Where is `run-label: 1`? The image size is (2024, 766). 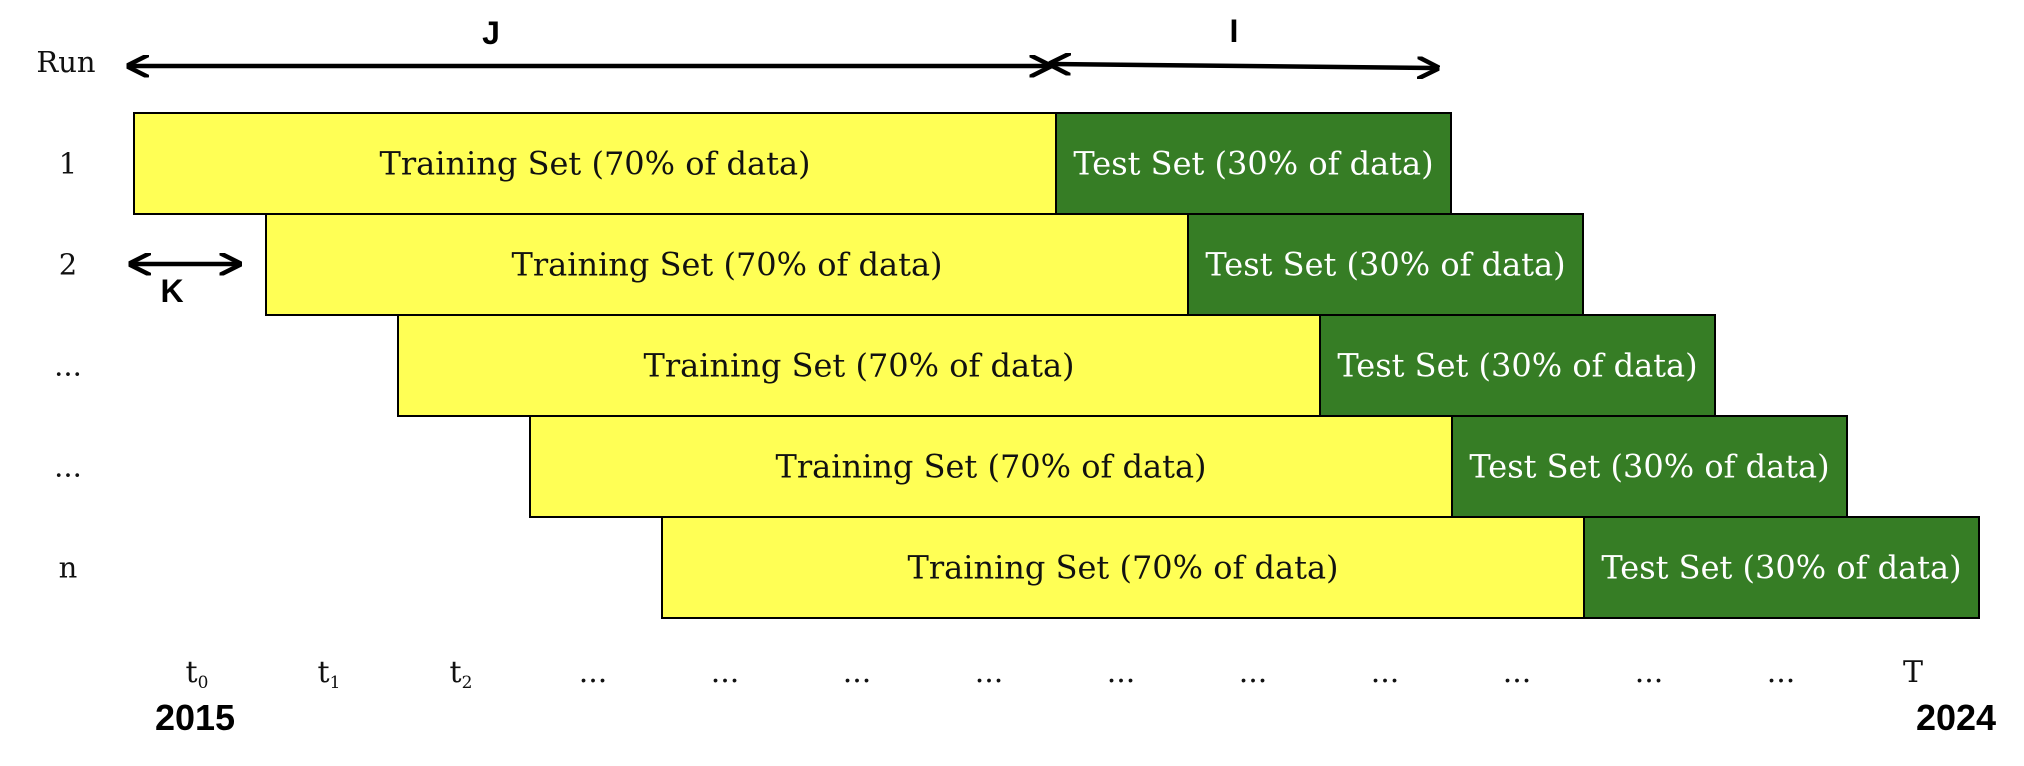
run-label: 1 is located at coordinates (68, 164).